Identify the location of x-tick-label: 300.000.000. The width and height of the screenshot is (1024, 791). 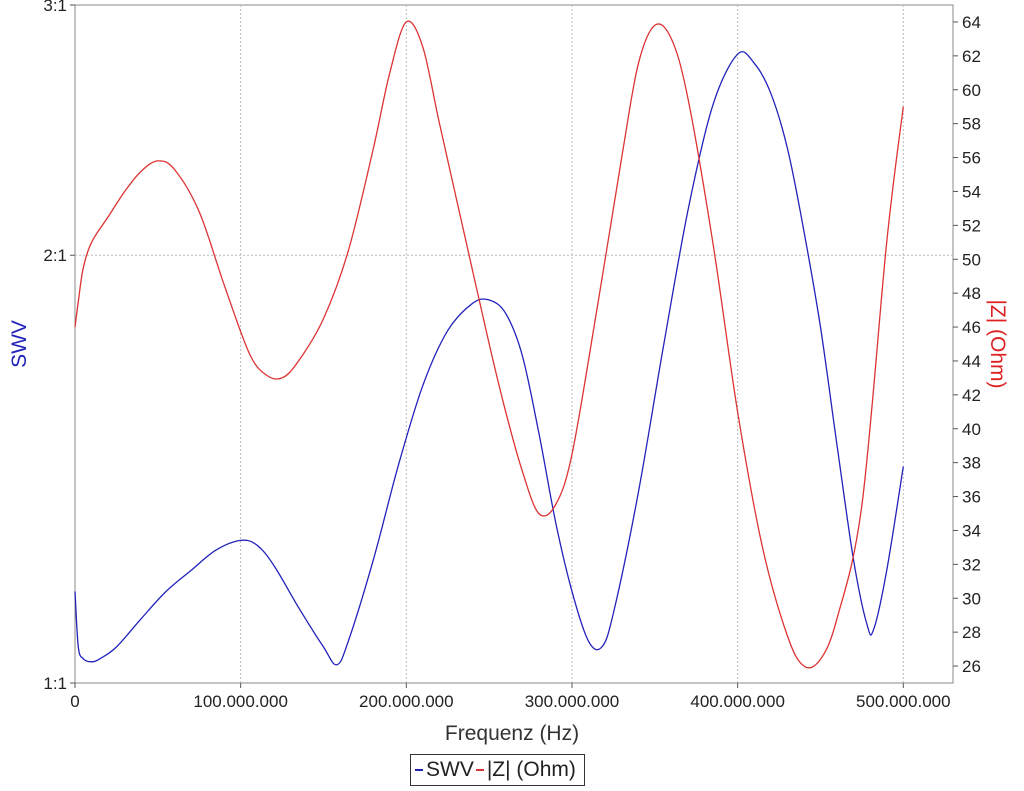
(572, 701).